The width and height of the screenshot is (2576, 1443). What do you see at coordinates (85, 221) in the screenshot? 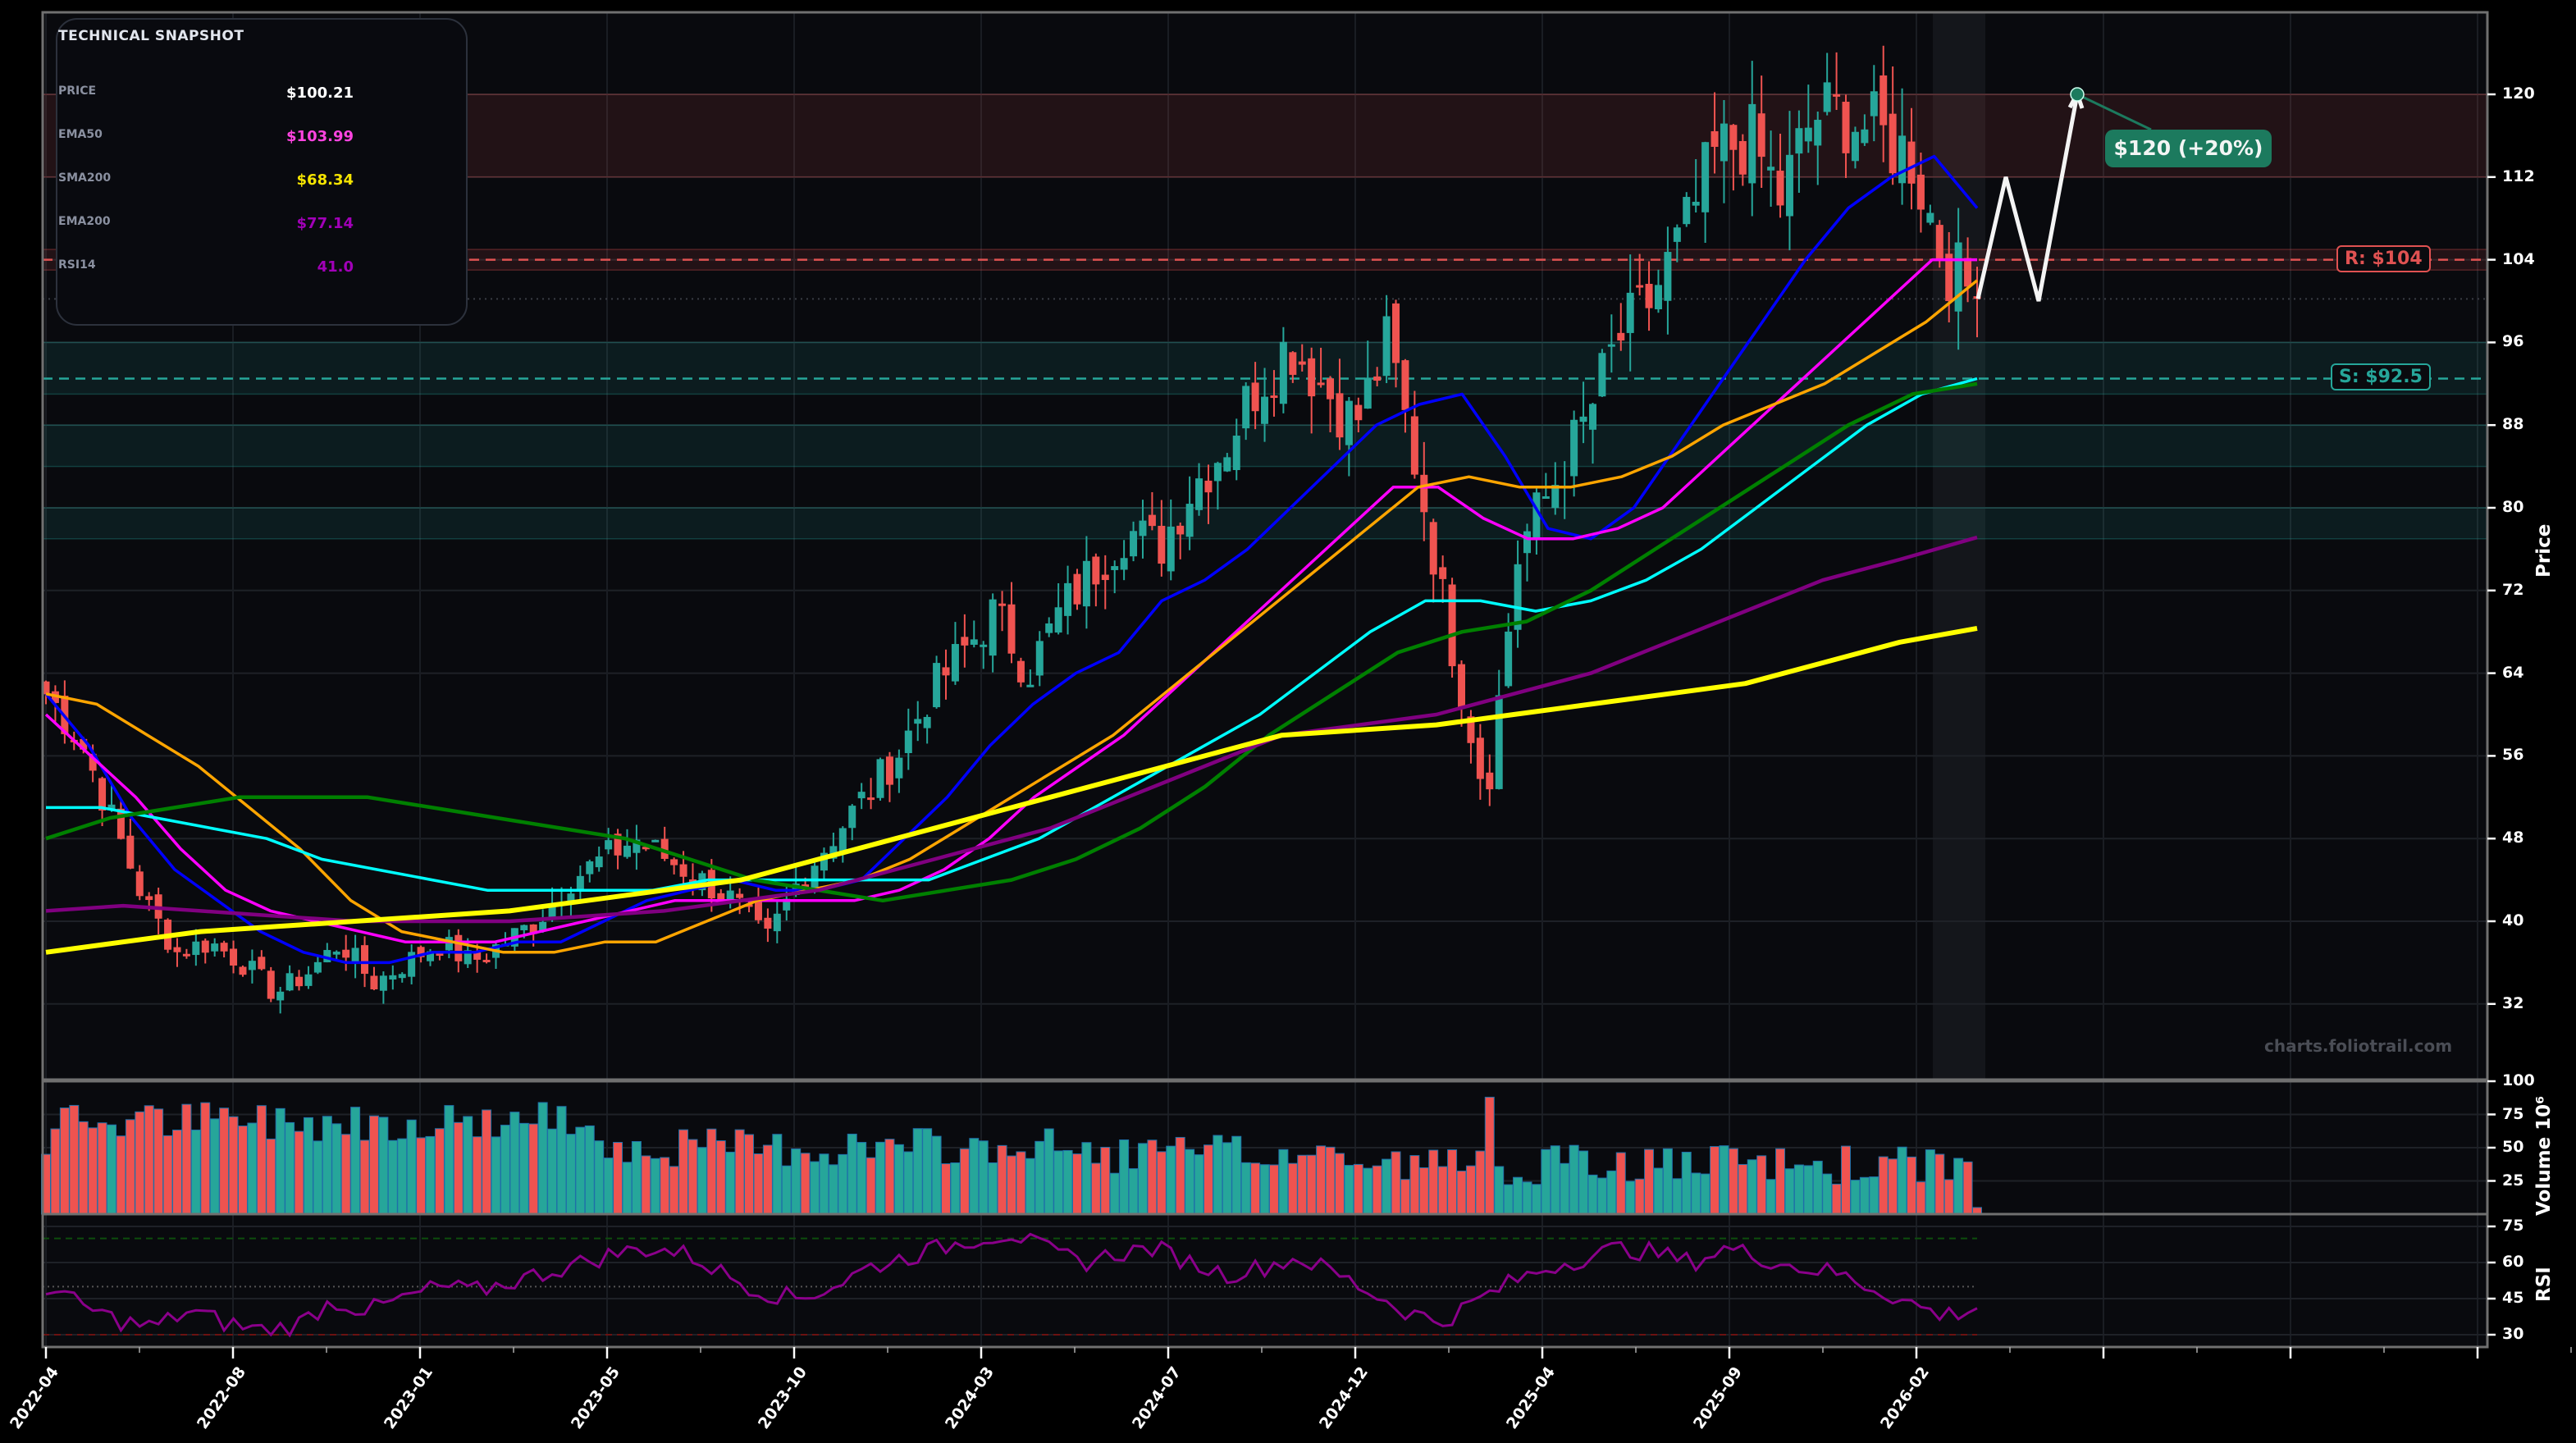
I see `snapshot-label: EMA200` at bounding box center [85, 221].